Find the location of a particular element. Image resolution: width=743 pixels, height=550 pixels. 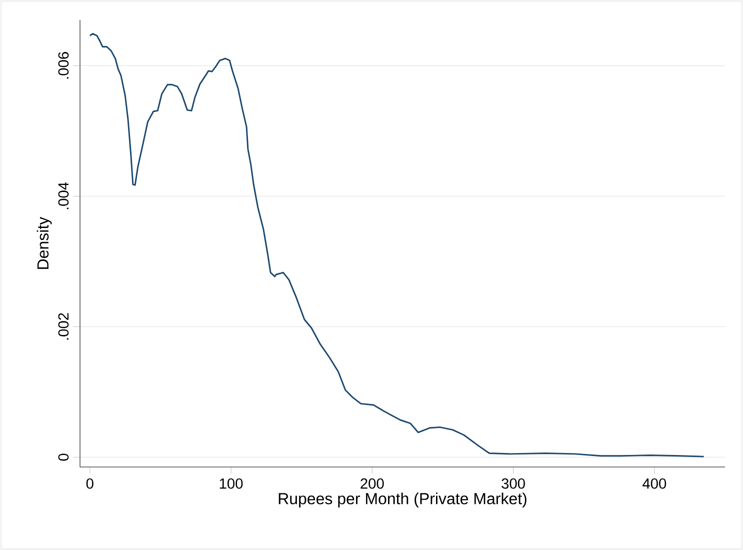

x-tick-label: 0 is located at coordinates (90, 483).